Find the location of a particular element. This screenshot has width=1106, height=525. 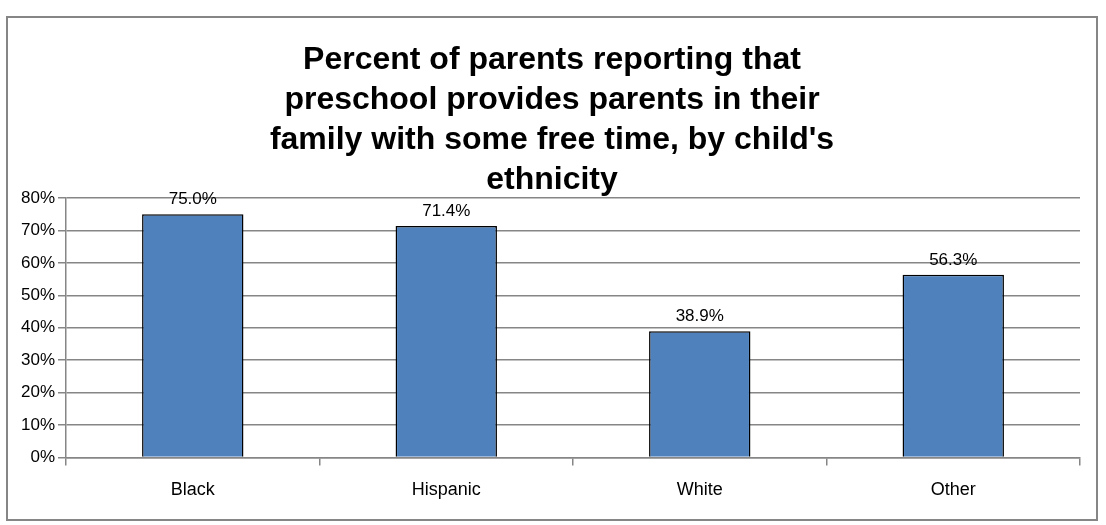

x-tick-label: Hispanic is located at coordinates (446, 489).